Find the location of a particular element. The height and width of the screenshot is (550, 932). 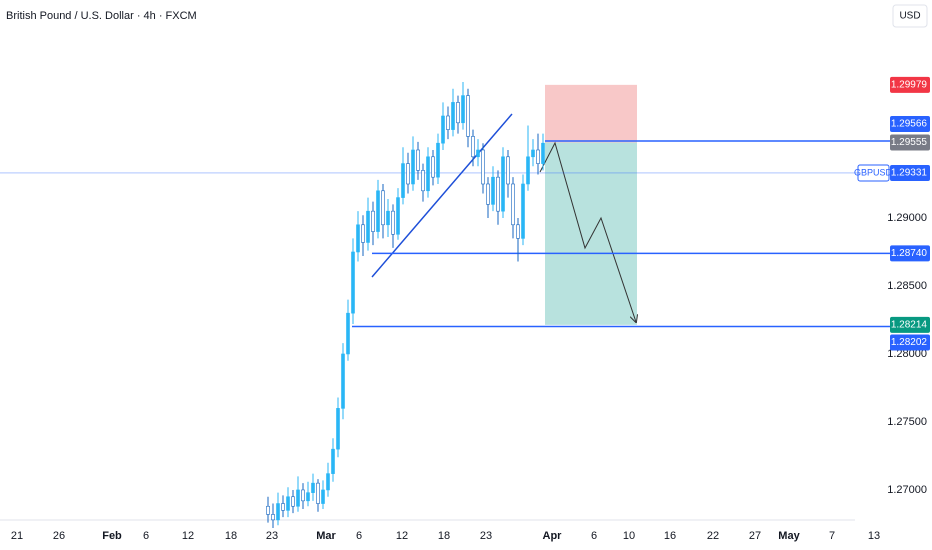

symbol-label: GBPUSD is located at coordinates (873, 172).